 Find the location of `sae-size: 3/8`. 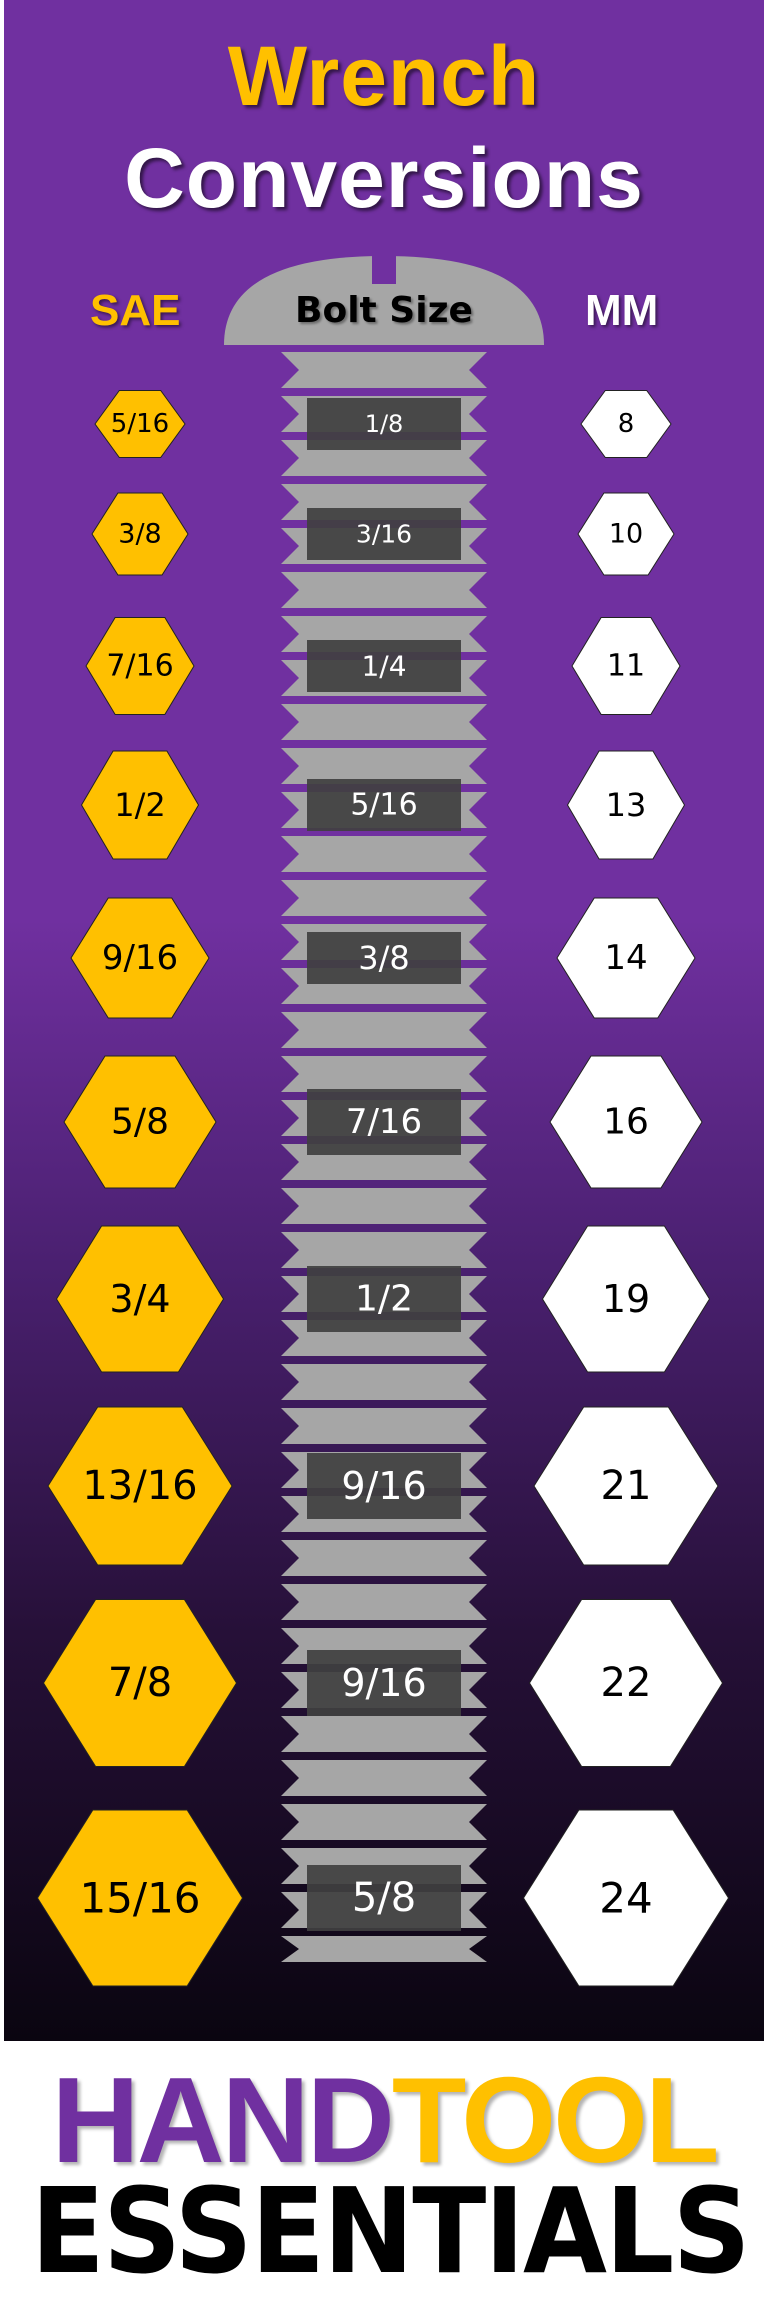

sae-size: 3/8 is located at coordinates (139, 534).